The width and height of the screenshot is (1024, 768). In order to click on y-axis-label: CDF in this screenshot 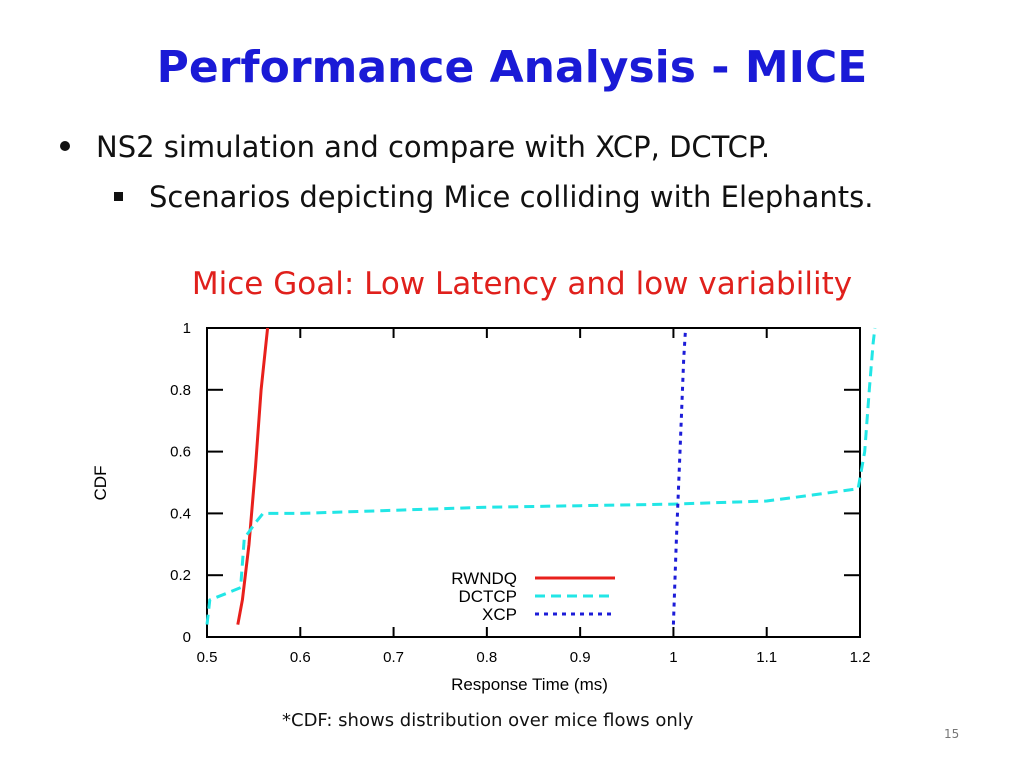, I will do `click(100, 483)`.